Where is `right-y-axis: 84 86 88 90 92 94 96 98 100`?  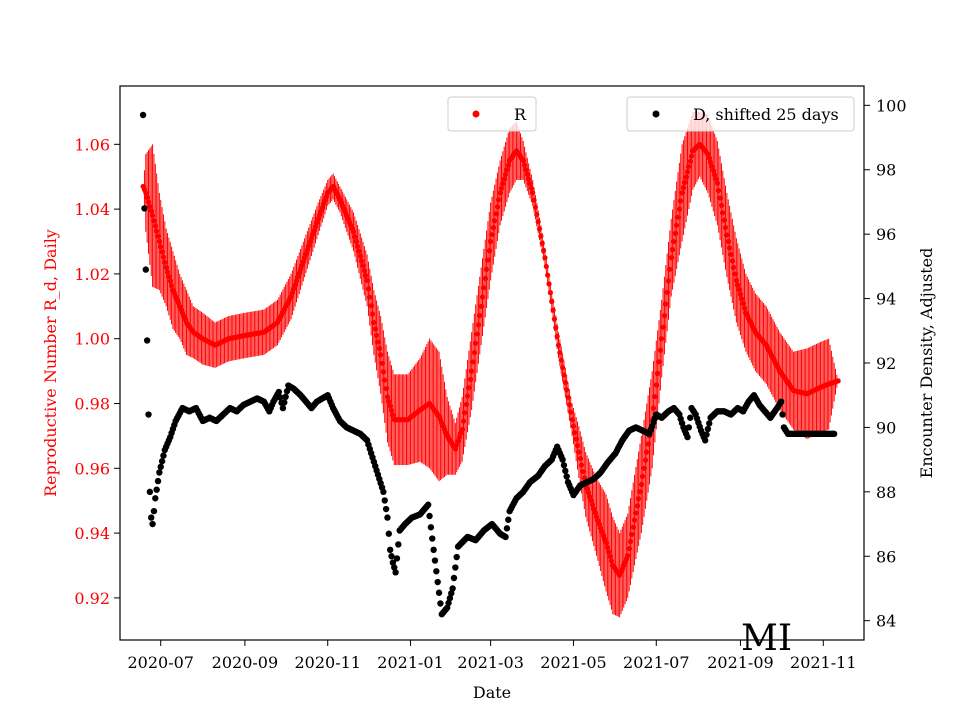 right-y-axis: 84 86 88 90 92 94 96 98 100 is located at coordinates (885, 363).